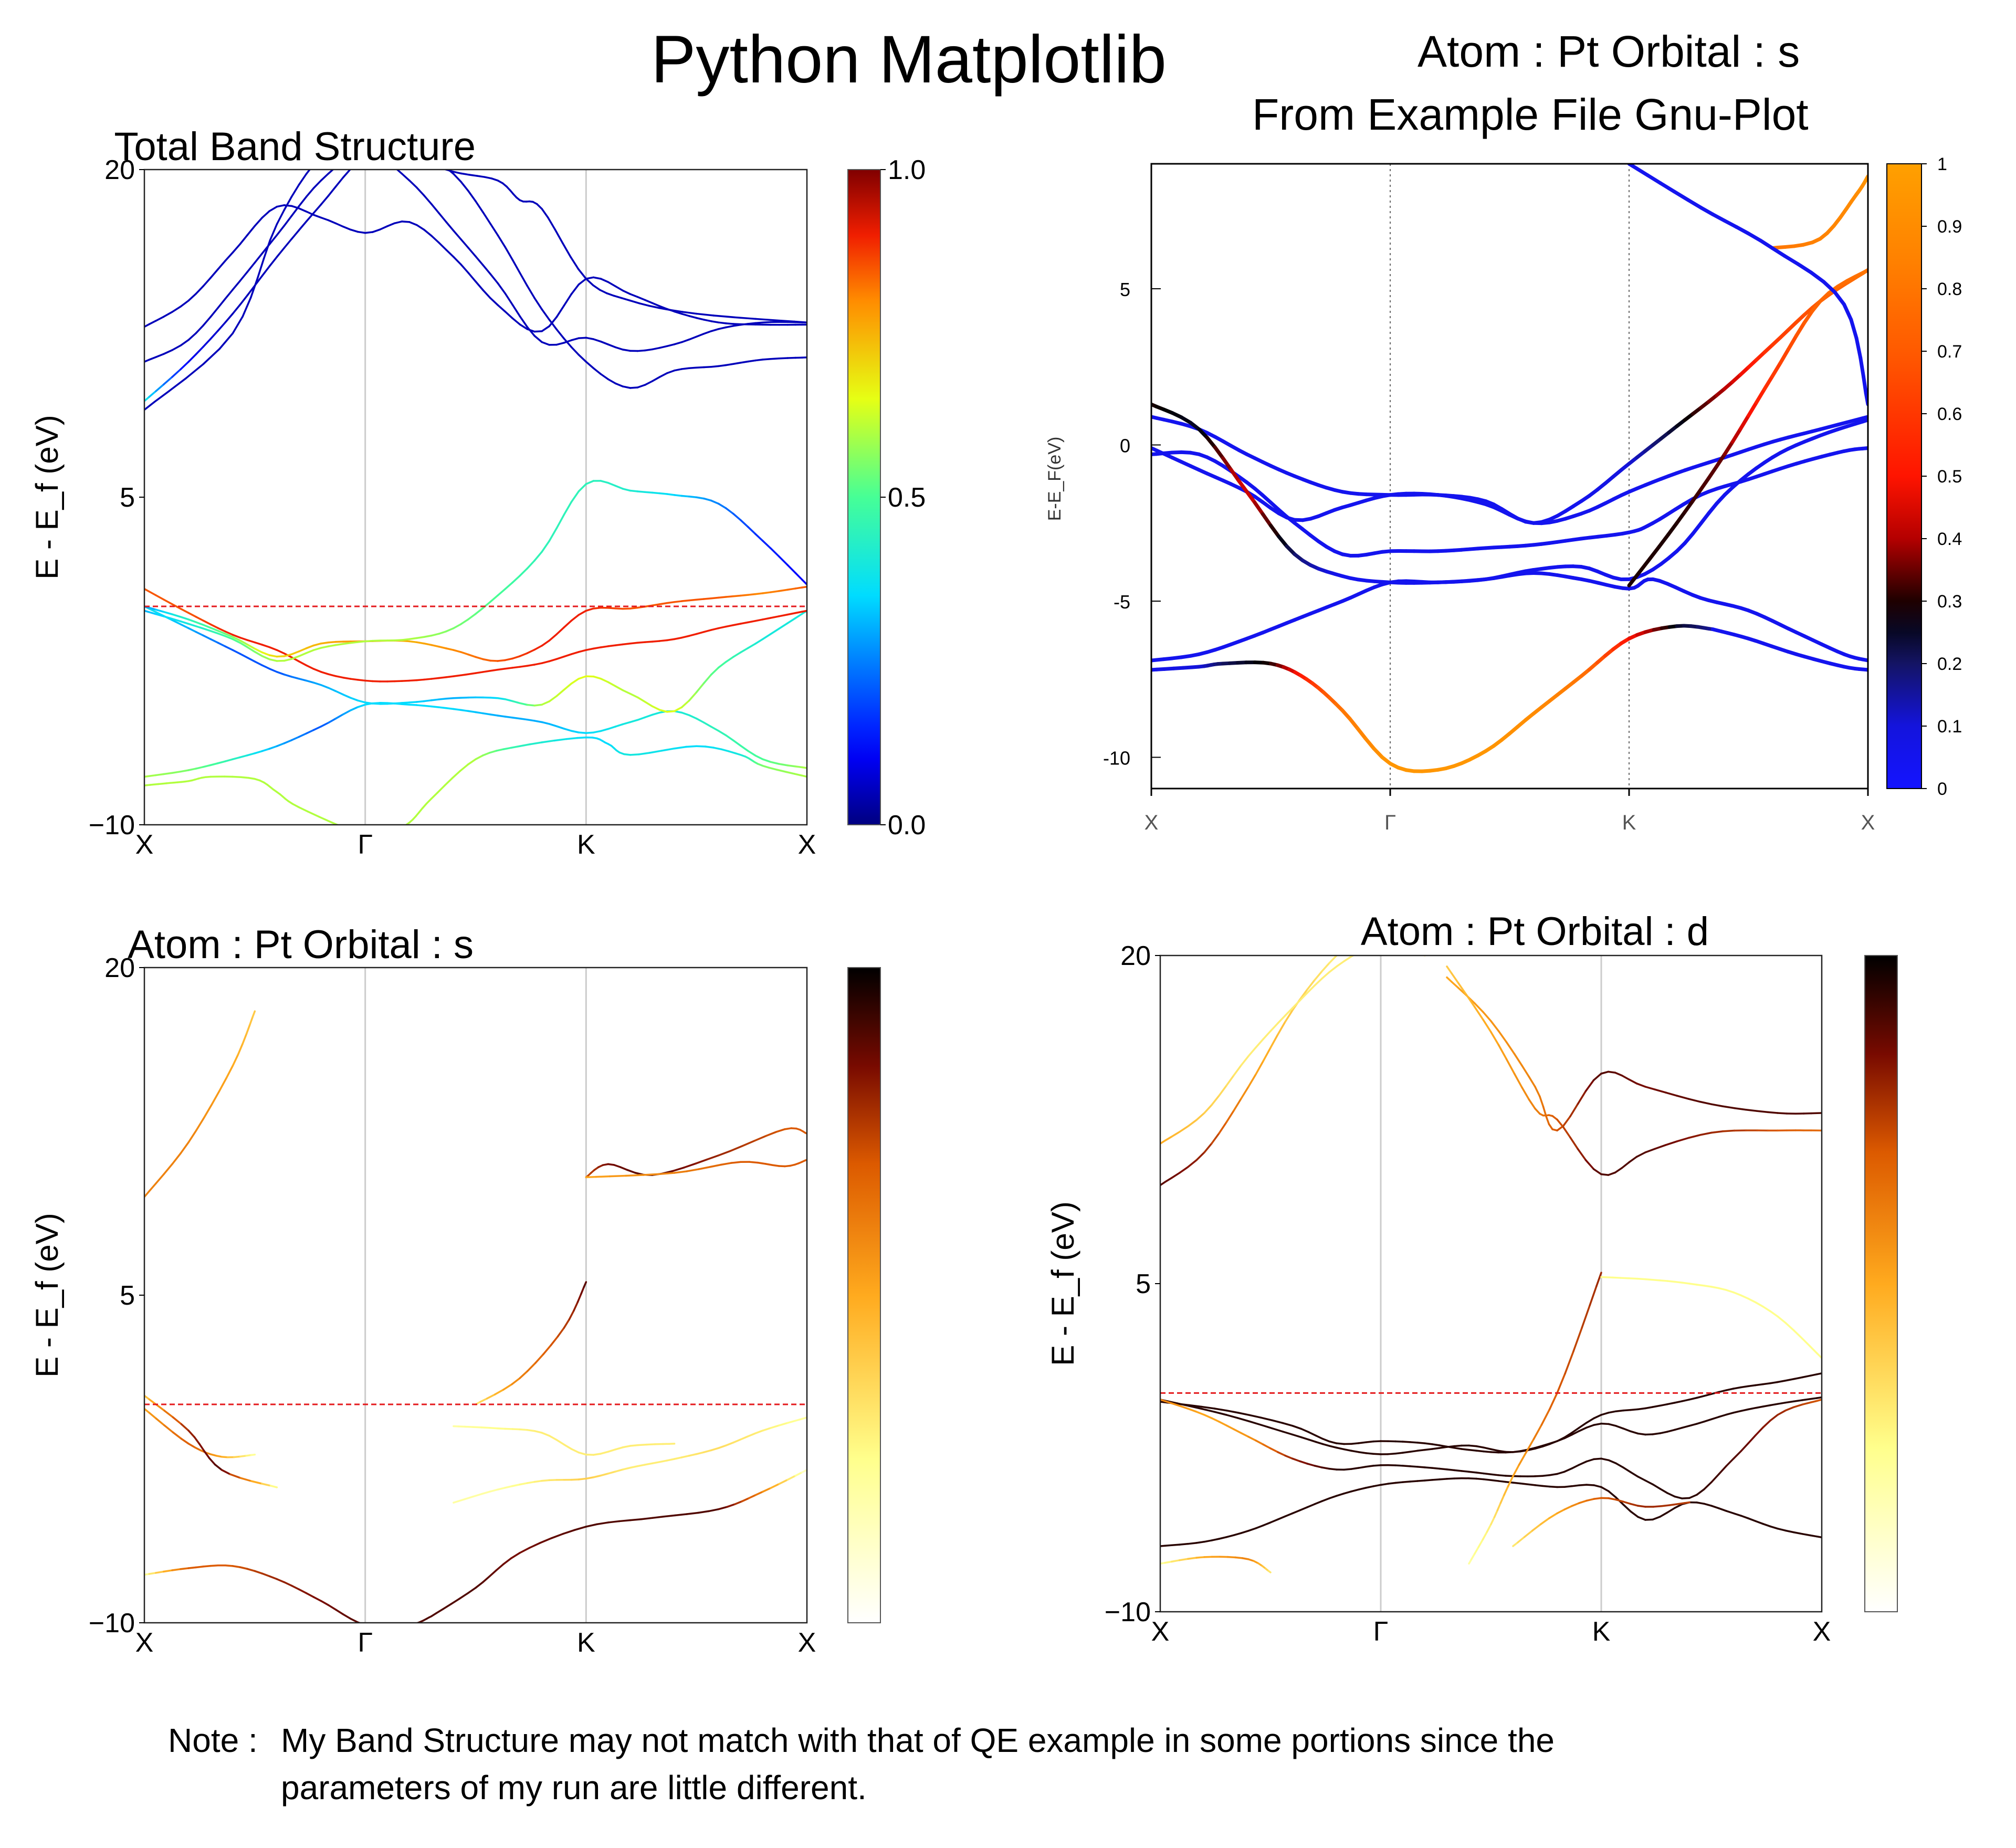 The image size is (2016, 1848). Describe the element at coordinates (1055, 479) in the screenshot. I see `y-axis-label: E-E_F(eV)` at that location.